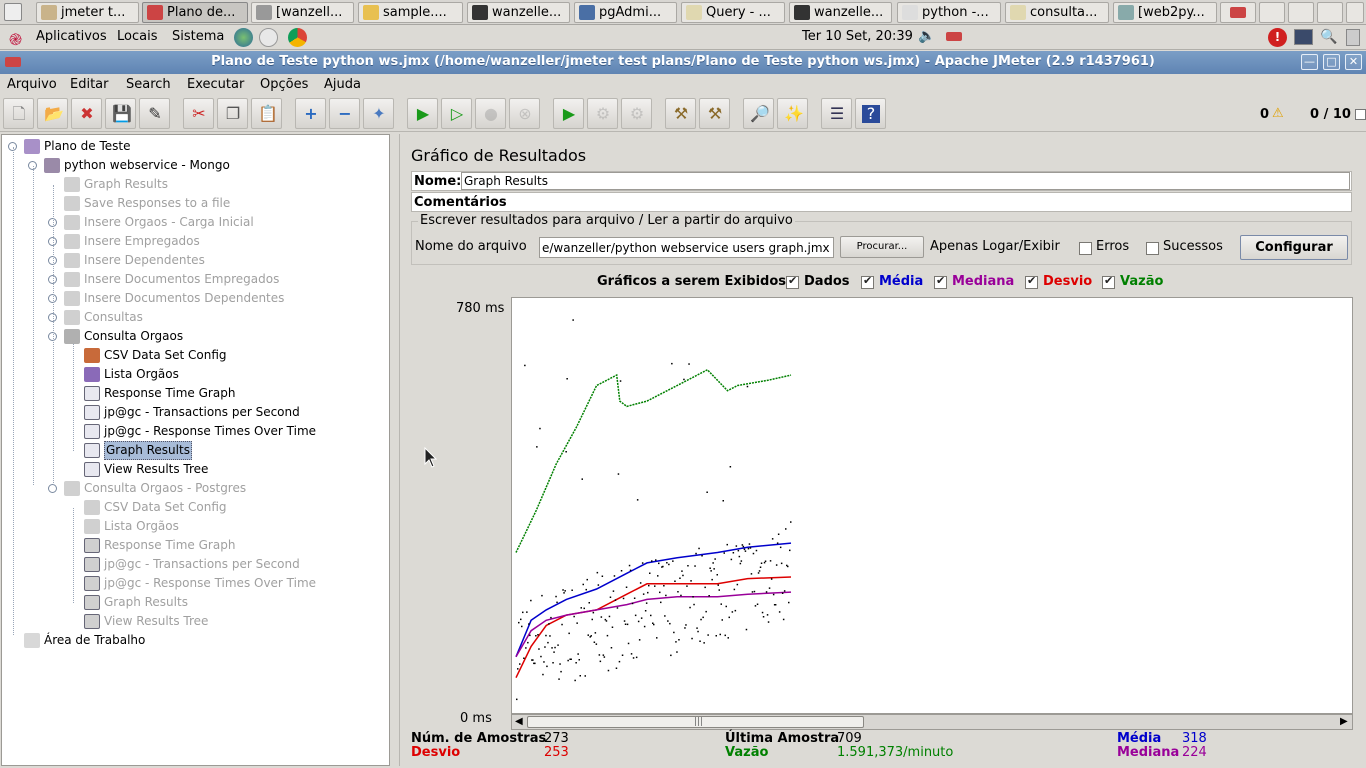  What do you see at coordinates (636, 113) in the screenshot?
I see `remote-shutdown-button: ⚙` at bounding box center [636, 113].